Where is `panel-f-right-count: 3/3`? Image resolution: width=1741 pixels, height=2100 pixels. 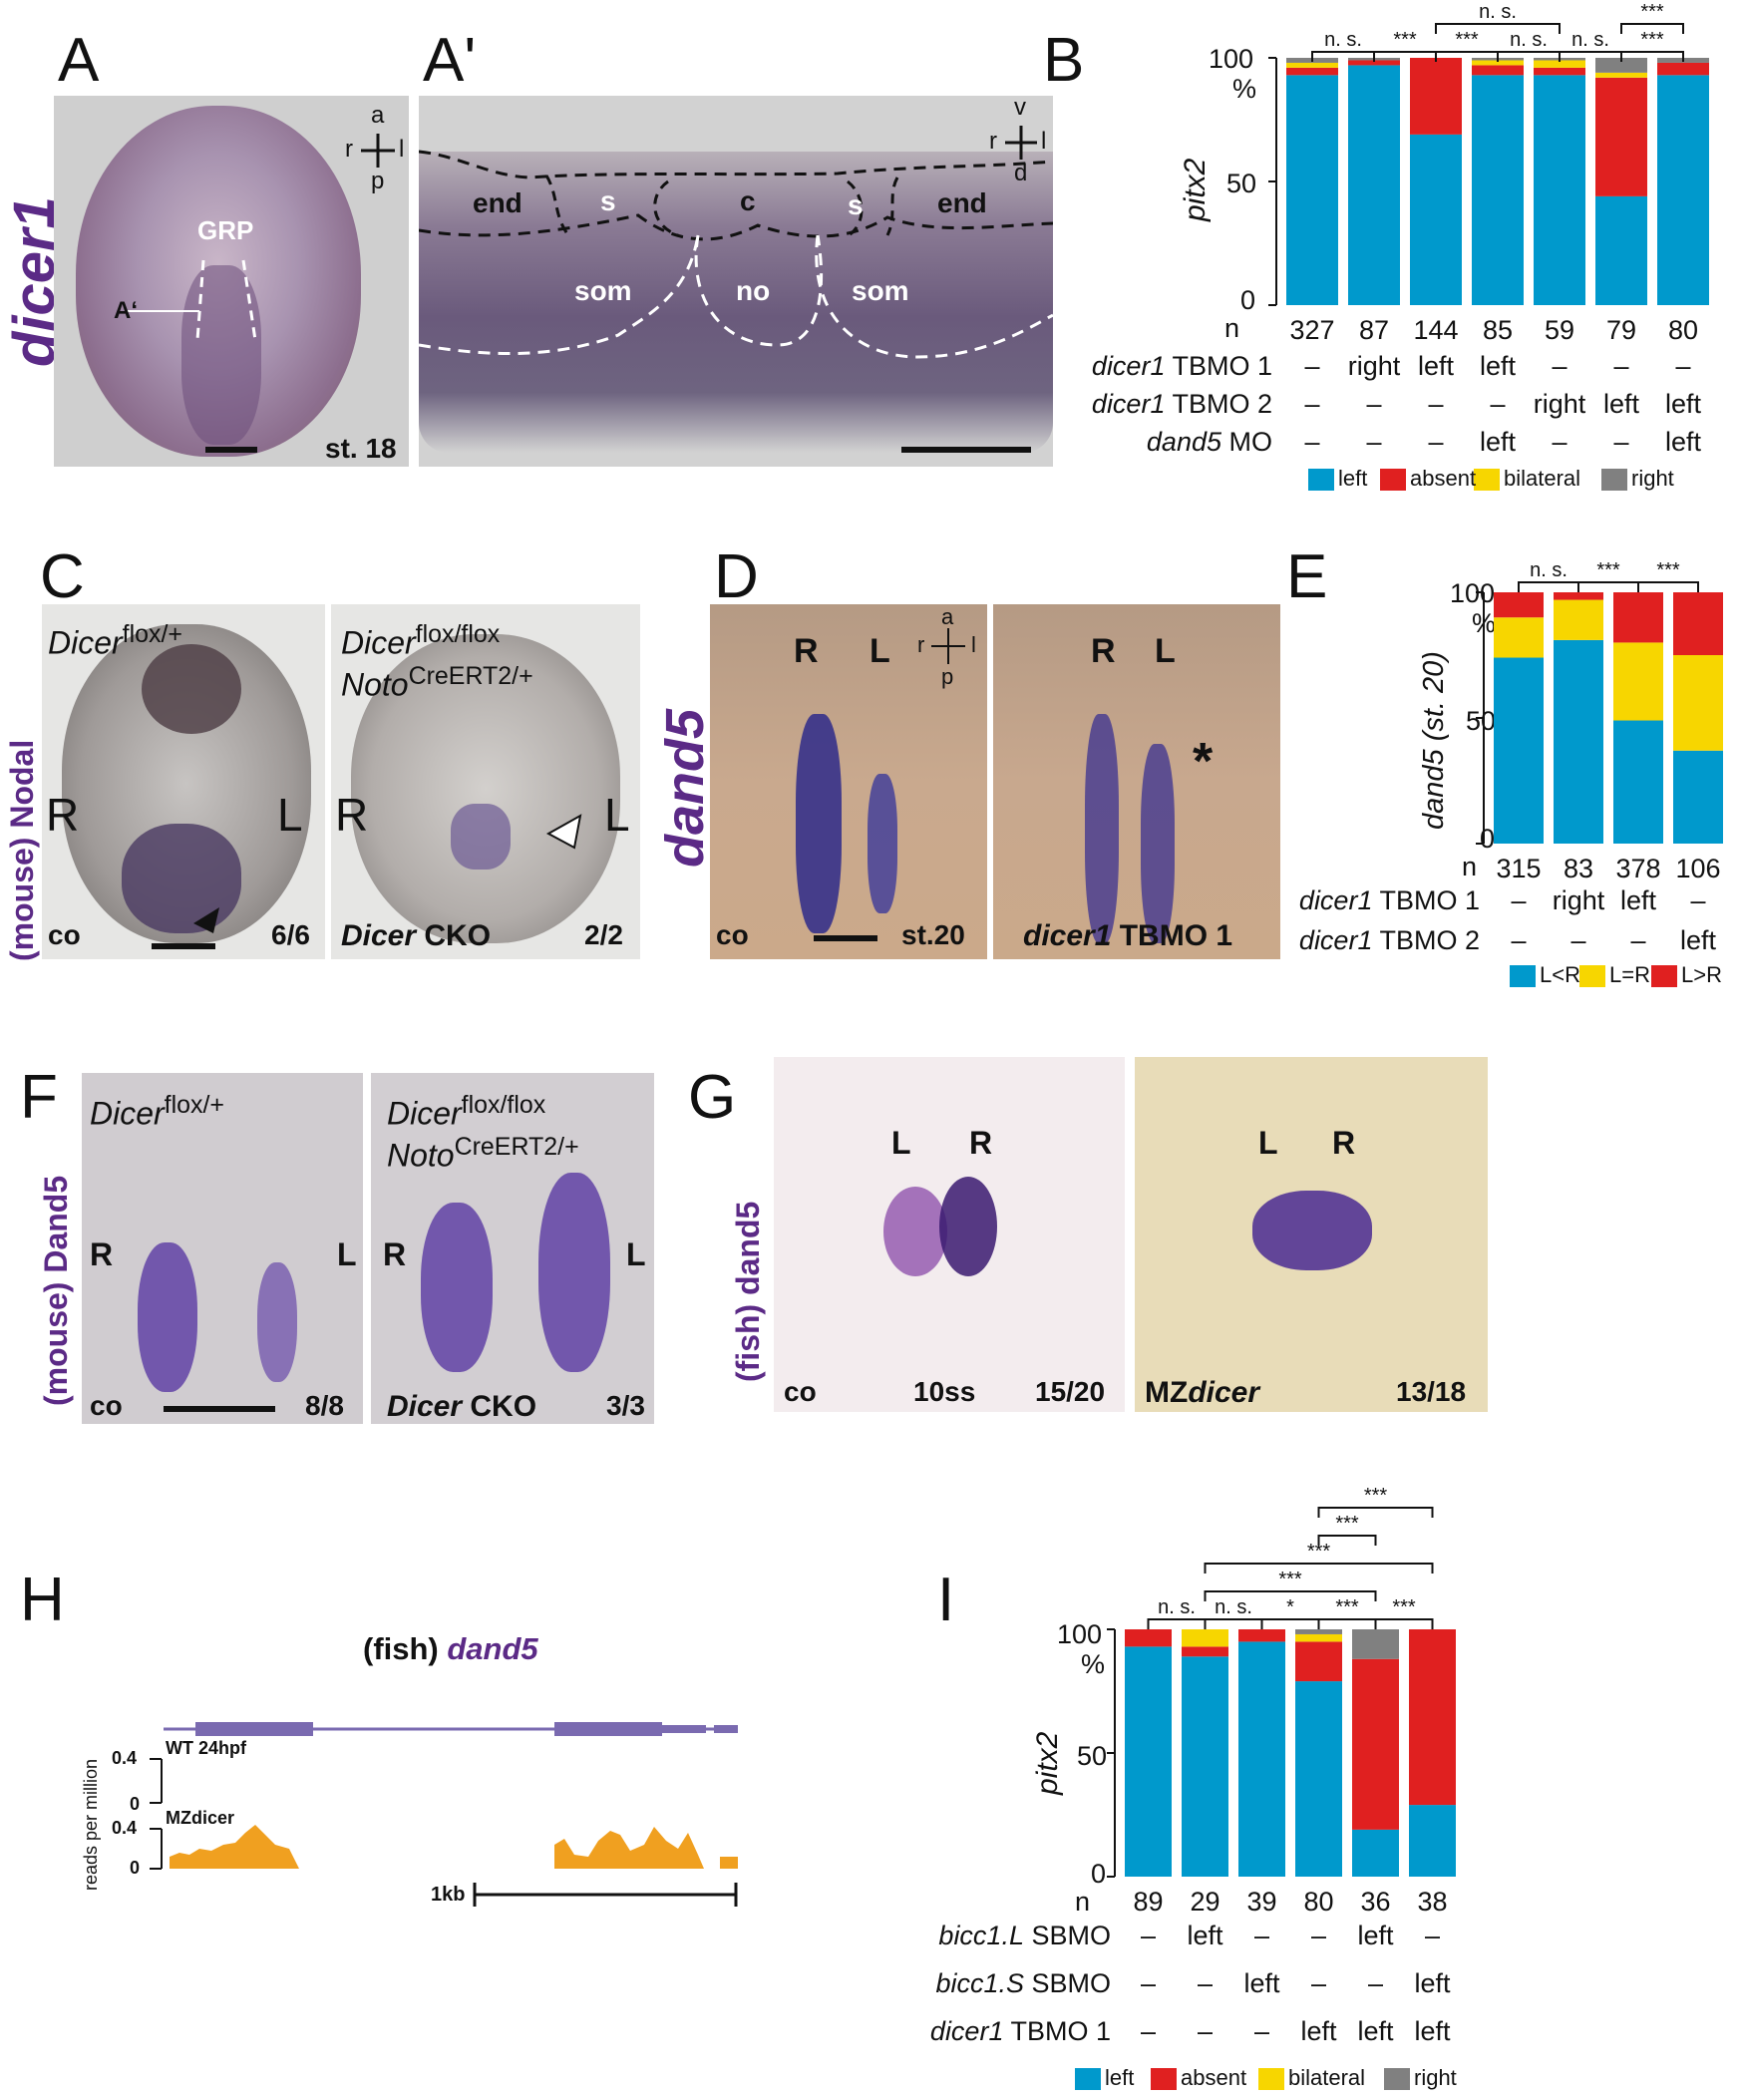 panel-f-right-count: 3/3 is located at coordinates (625, 1405).